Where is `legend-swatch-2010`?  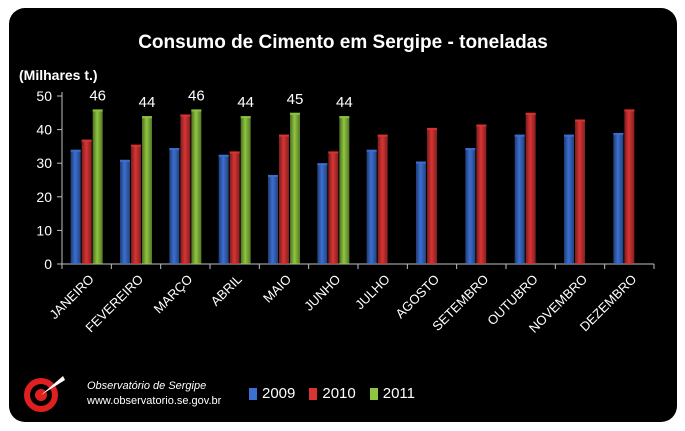
legend-swatch-2010 is located at coordinates (313, 393).